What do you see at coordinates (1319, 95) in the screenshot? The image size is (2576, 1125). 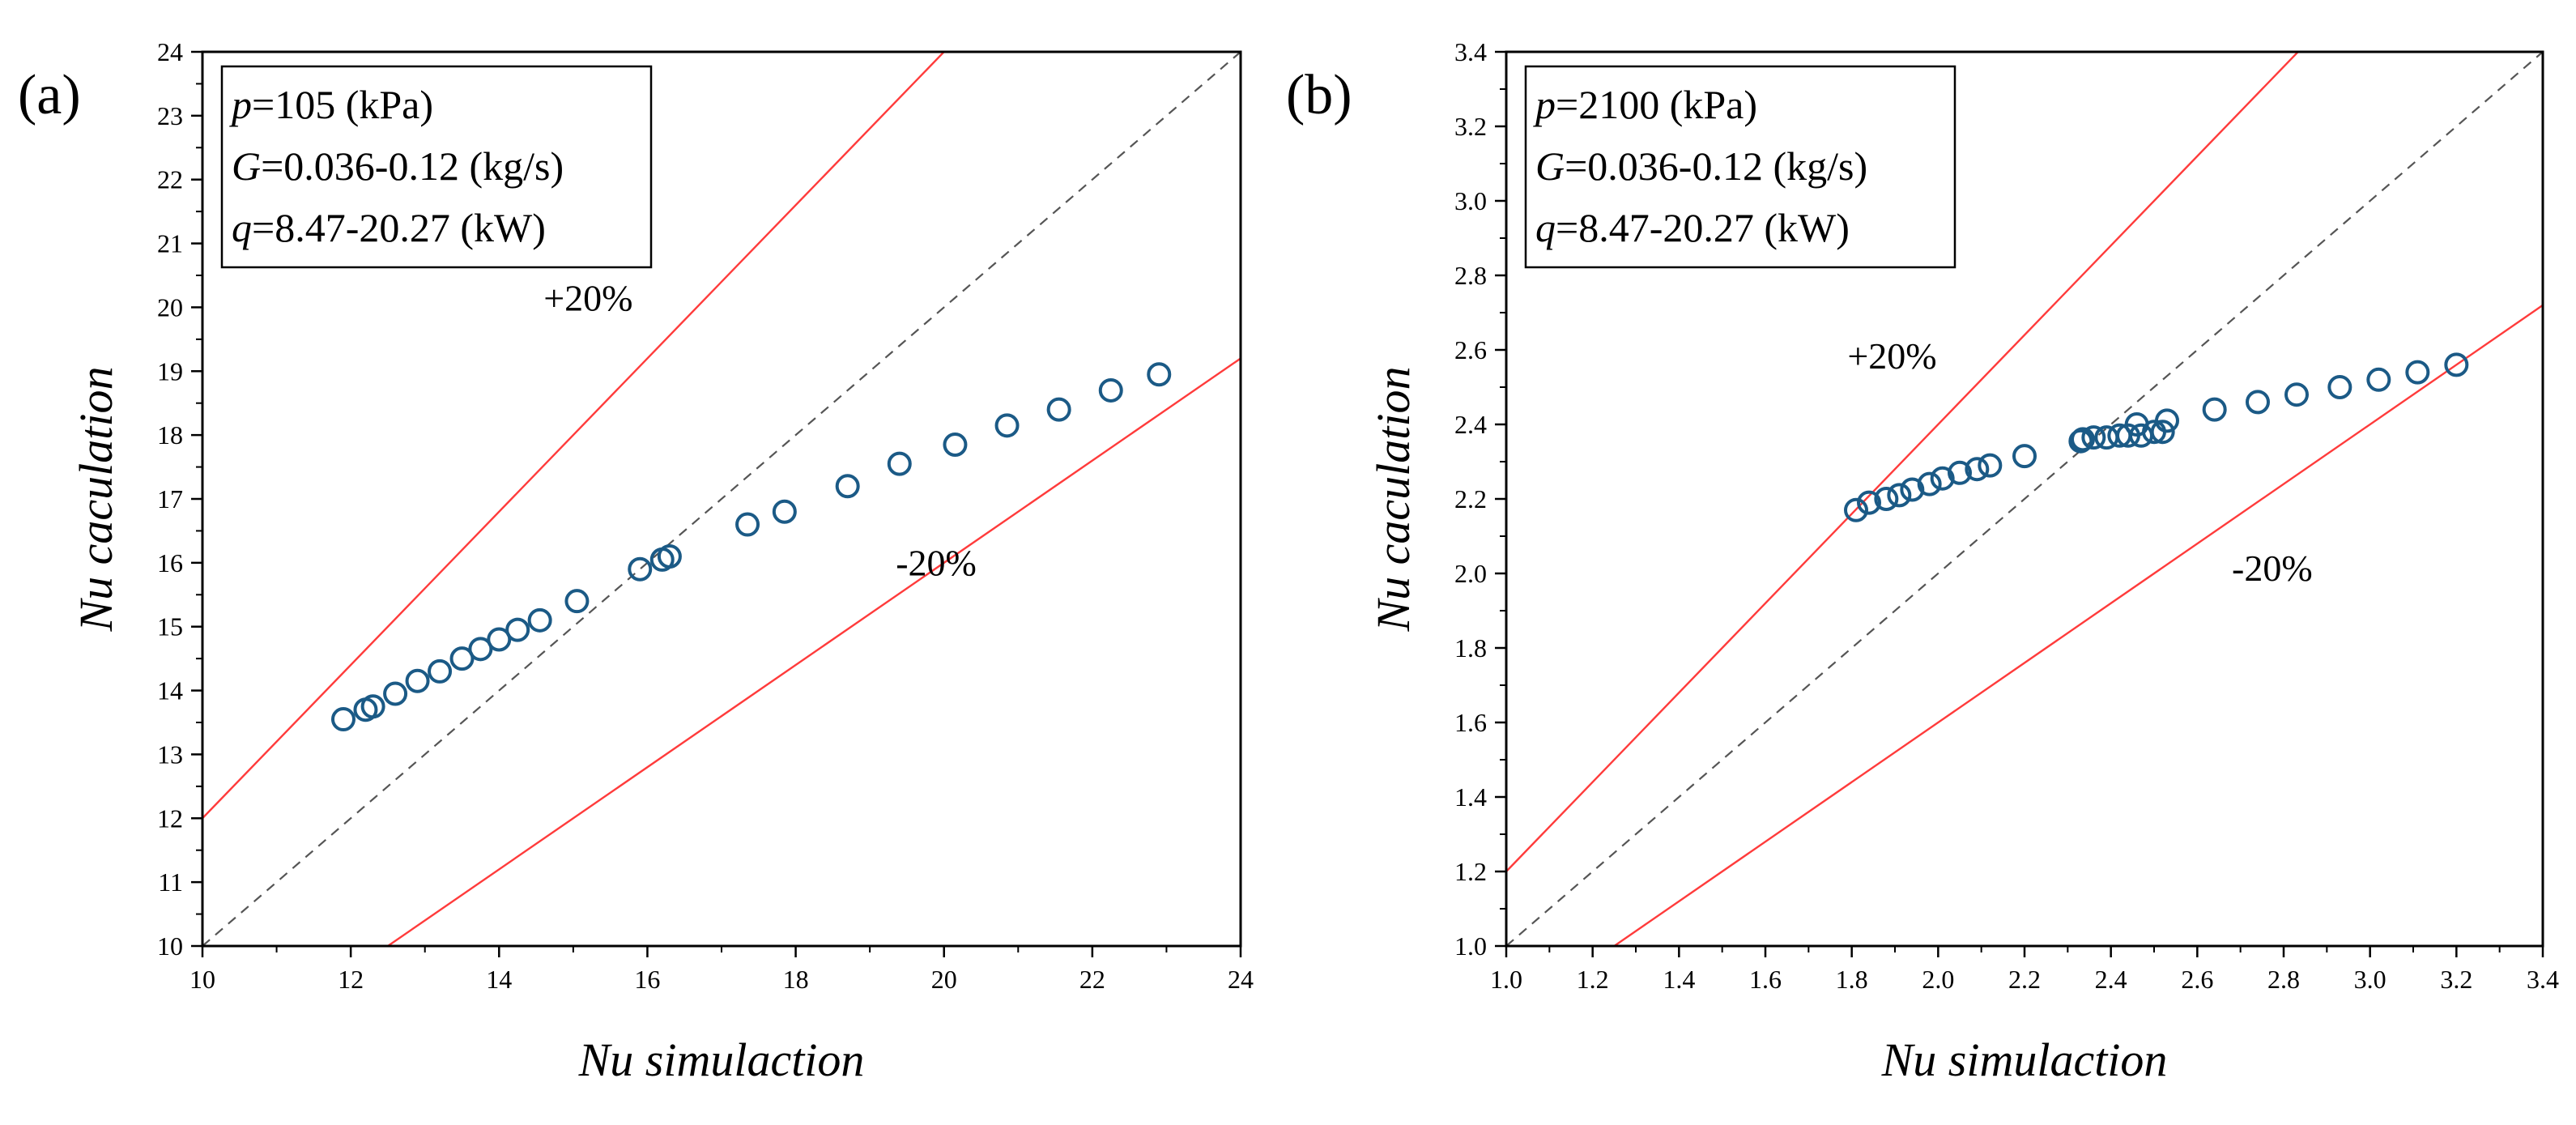 I see `panel-b-panel-label: (b)` at bounding box center [1319, 95].